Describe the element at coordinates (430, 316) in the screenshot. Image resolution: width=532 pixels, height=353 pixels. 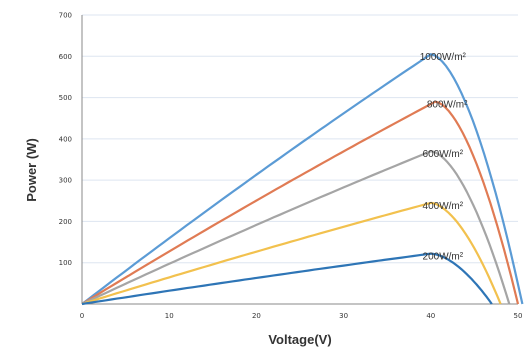
I see `x-tick-label: 40` at that location.